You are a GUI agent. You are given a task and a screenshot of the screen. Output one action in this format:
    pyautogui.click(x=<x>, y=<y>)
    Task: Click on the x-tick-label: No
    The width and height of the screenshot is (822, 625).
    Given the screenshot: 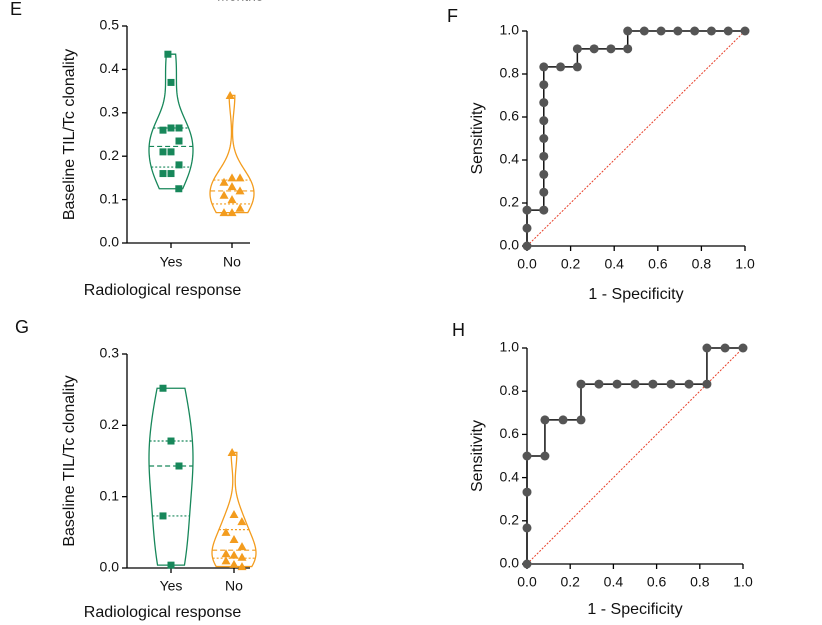 What is the action you would take?
    pyautogui.click(x=232, y=262)
    